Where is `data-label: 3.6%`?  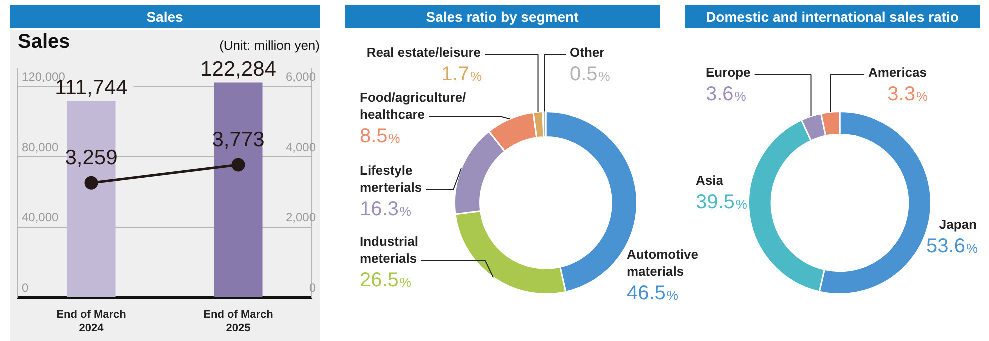
data-label: 3.6% is located at coordinates (726, 95).